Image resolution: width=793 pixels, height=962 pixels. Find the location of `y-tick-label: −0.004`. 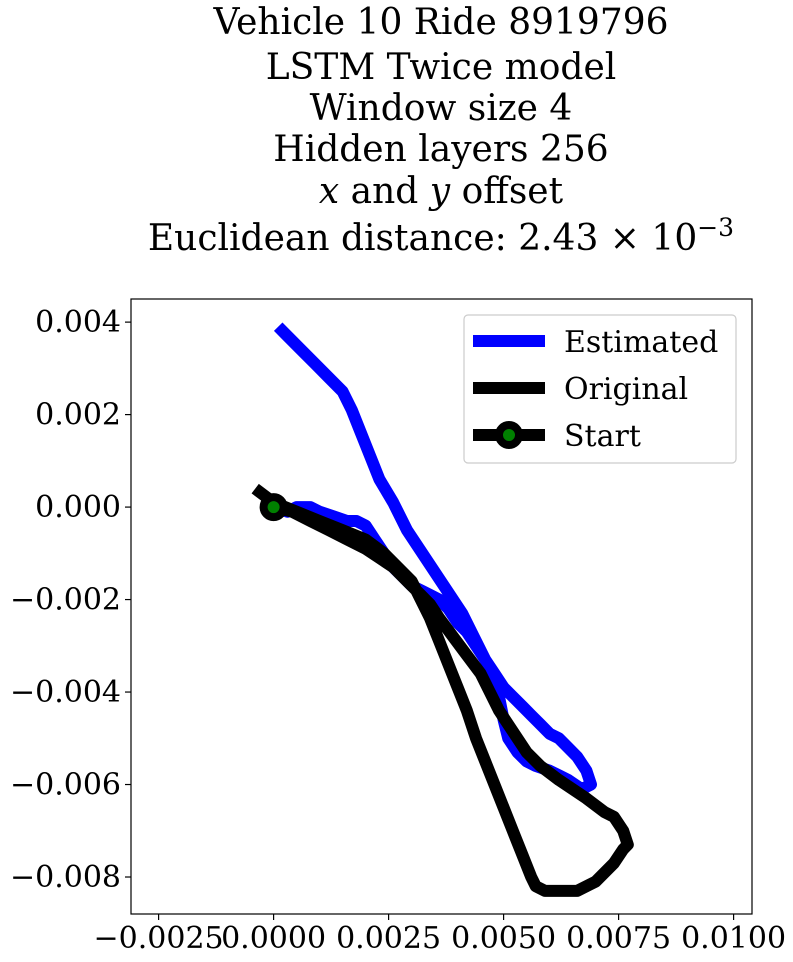

y-tick-label: −0.004 is located at coordinates (65, 692).